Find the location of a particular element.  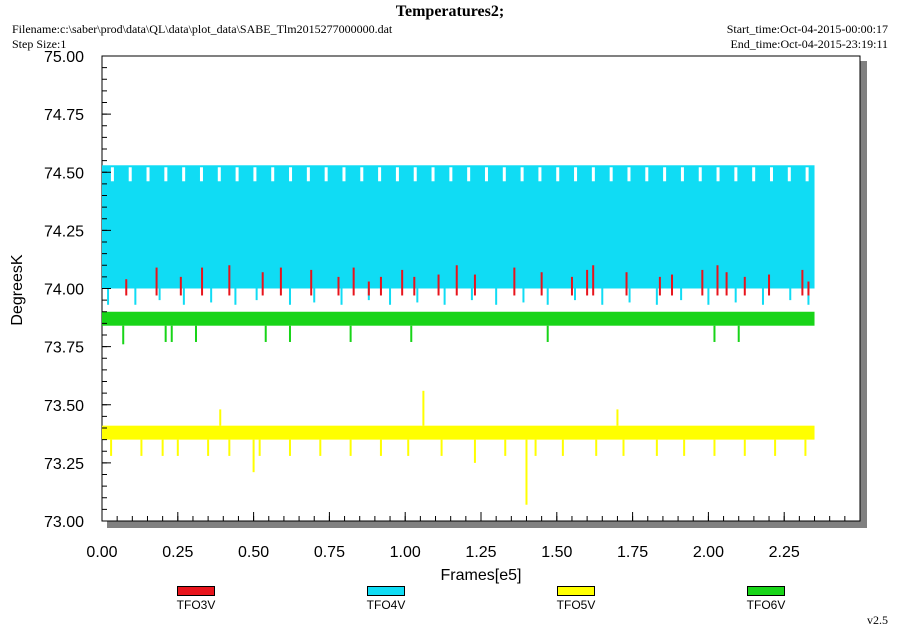

y-tick-label: 73.75 is located at coordinates (64, 348).